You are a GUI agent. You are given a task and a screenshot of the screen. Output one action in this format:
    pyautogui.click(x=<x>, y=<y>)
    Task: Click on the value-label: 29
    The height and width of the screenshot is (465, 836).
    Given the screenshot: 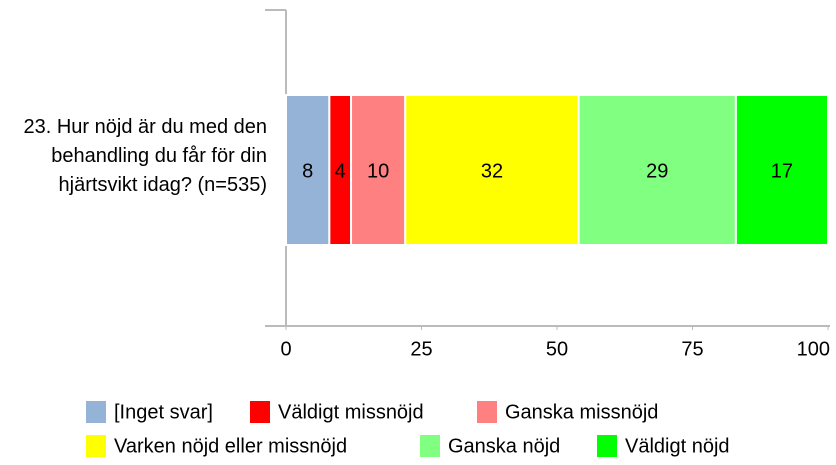 What is the action you would take?
    pyautogui.click(x=657, y=171)
    